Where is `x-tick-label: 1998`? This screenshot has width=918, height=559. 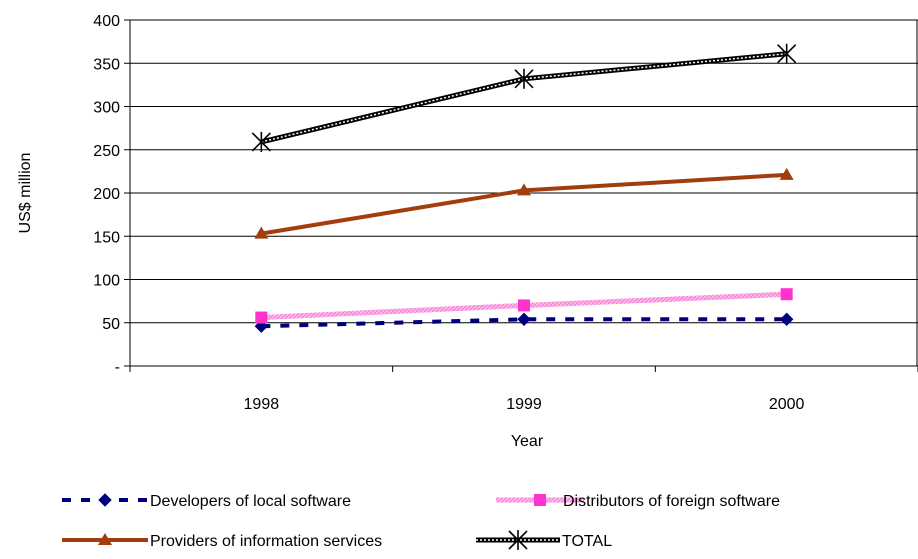 x-tick-label: 1998 is located at coordinates (262, 404).